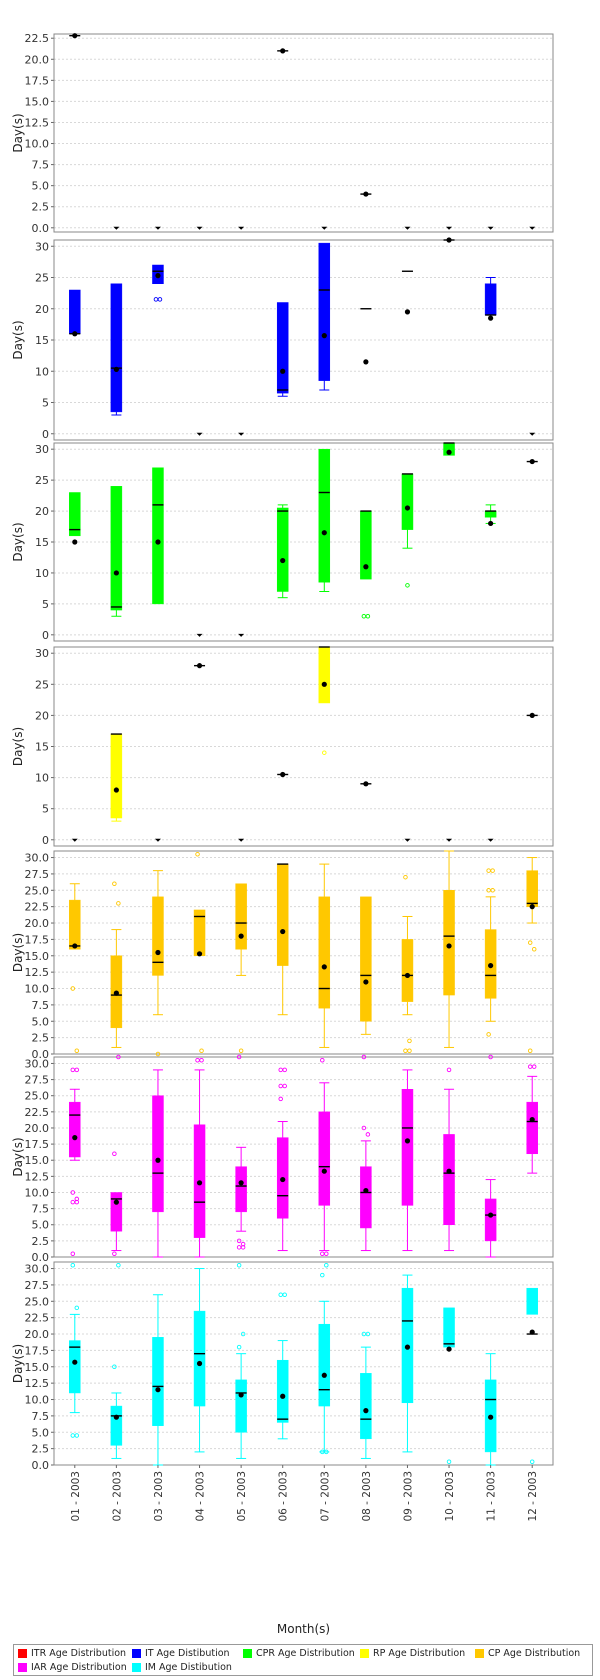 Image resolution: width=600 pixels, height=1680 pixels. I want to click on y-tick-label: 22.5, so click(37, 1112).